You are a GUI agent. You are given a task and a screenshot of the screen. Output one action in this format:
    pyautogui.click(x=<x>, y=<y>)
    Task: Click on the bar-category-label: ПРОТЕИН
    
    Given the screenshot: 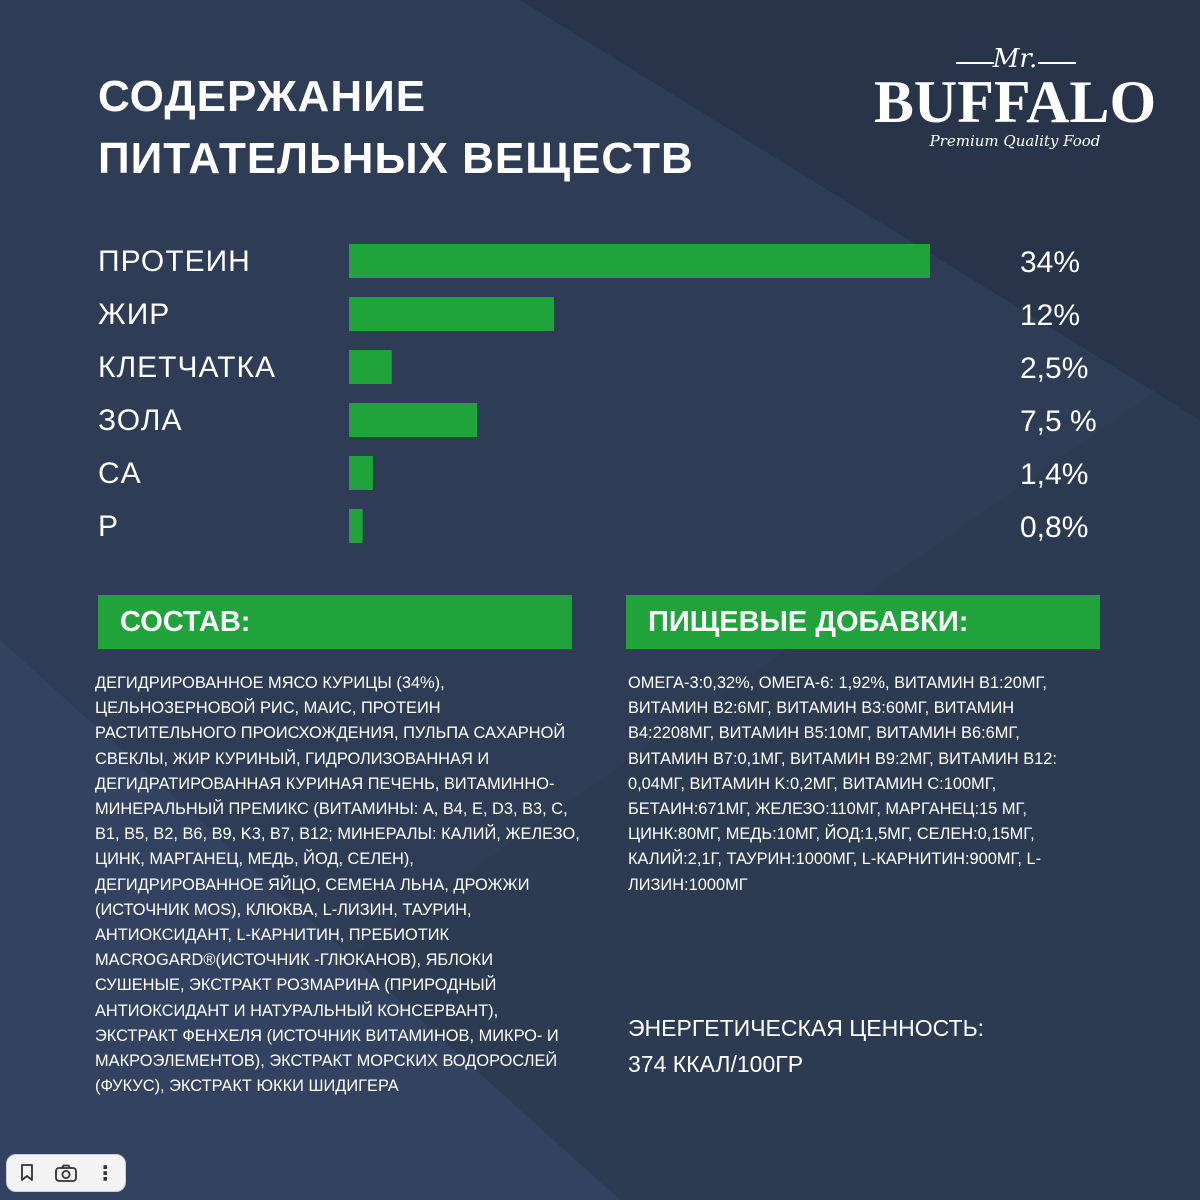 What is the action you would take?
    pyautogui.click(x=174, y=261)
    